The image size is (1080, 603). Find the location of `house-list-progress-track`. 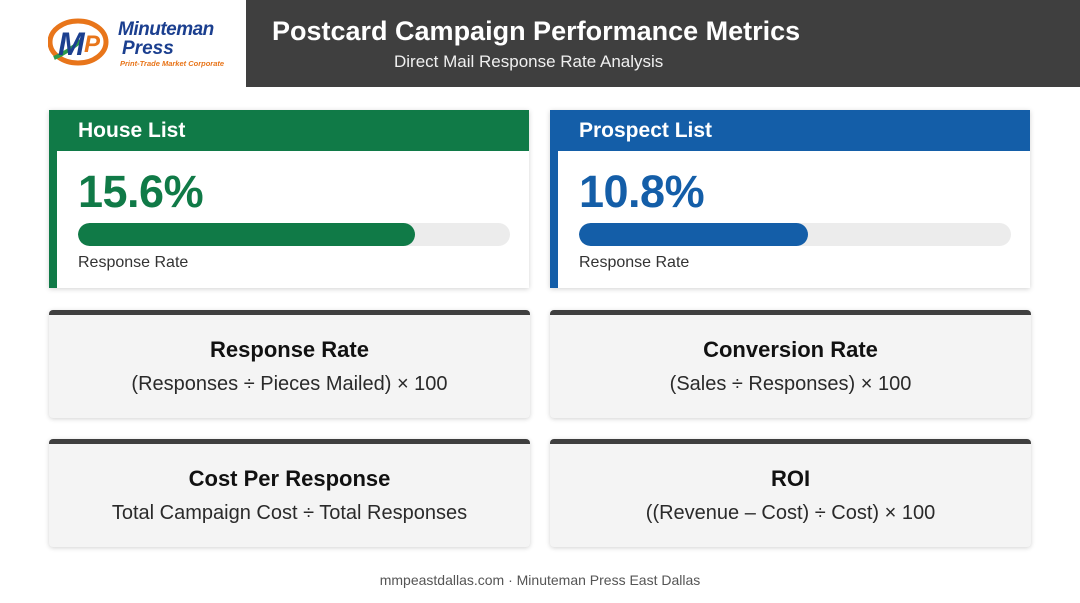

house-list-progress-track is located at coordinates (294, 234).